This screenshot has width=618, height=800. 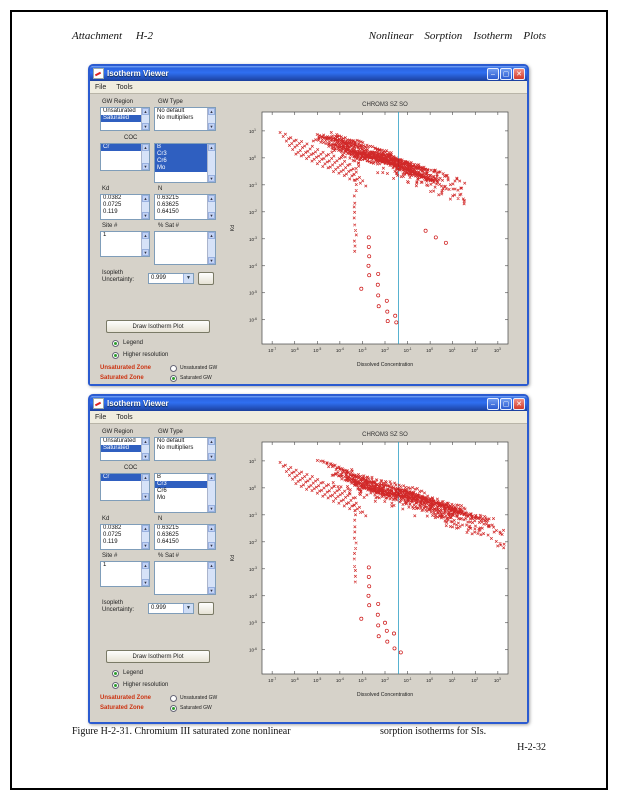 I want to click on list-option: Cr, so click(x=121, y=477).